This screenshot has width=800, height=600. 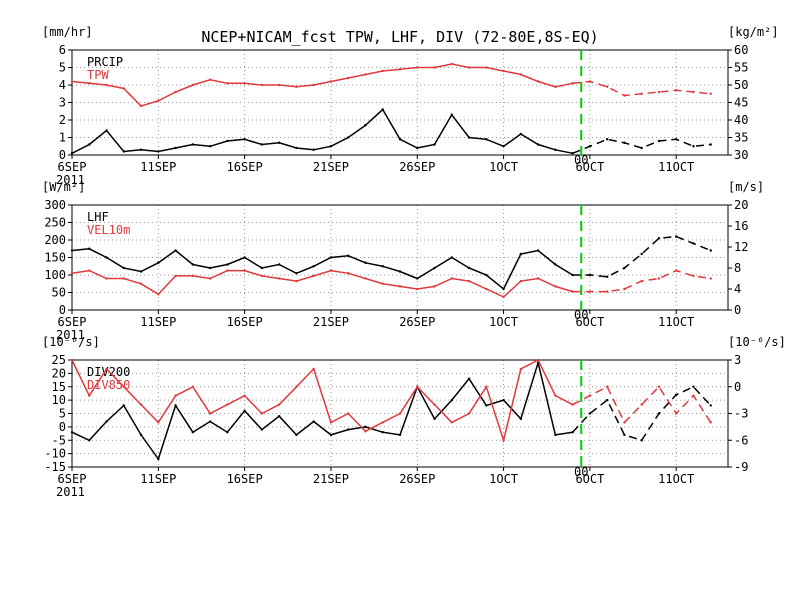 I want to click on right-tick-label: 0, so click(x=737, y=310).